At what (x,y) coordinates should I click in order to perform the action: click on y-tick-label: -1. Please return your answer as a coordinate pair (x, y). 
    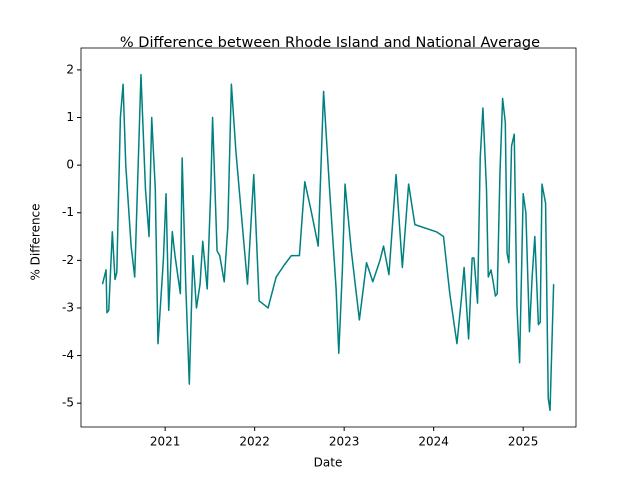
    Looking at the image, I should click on (68, 212).